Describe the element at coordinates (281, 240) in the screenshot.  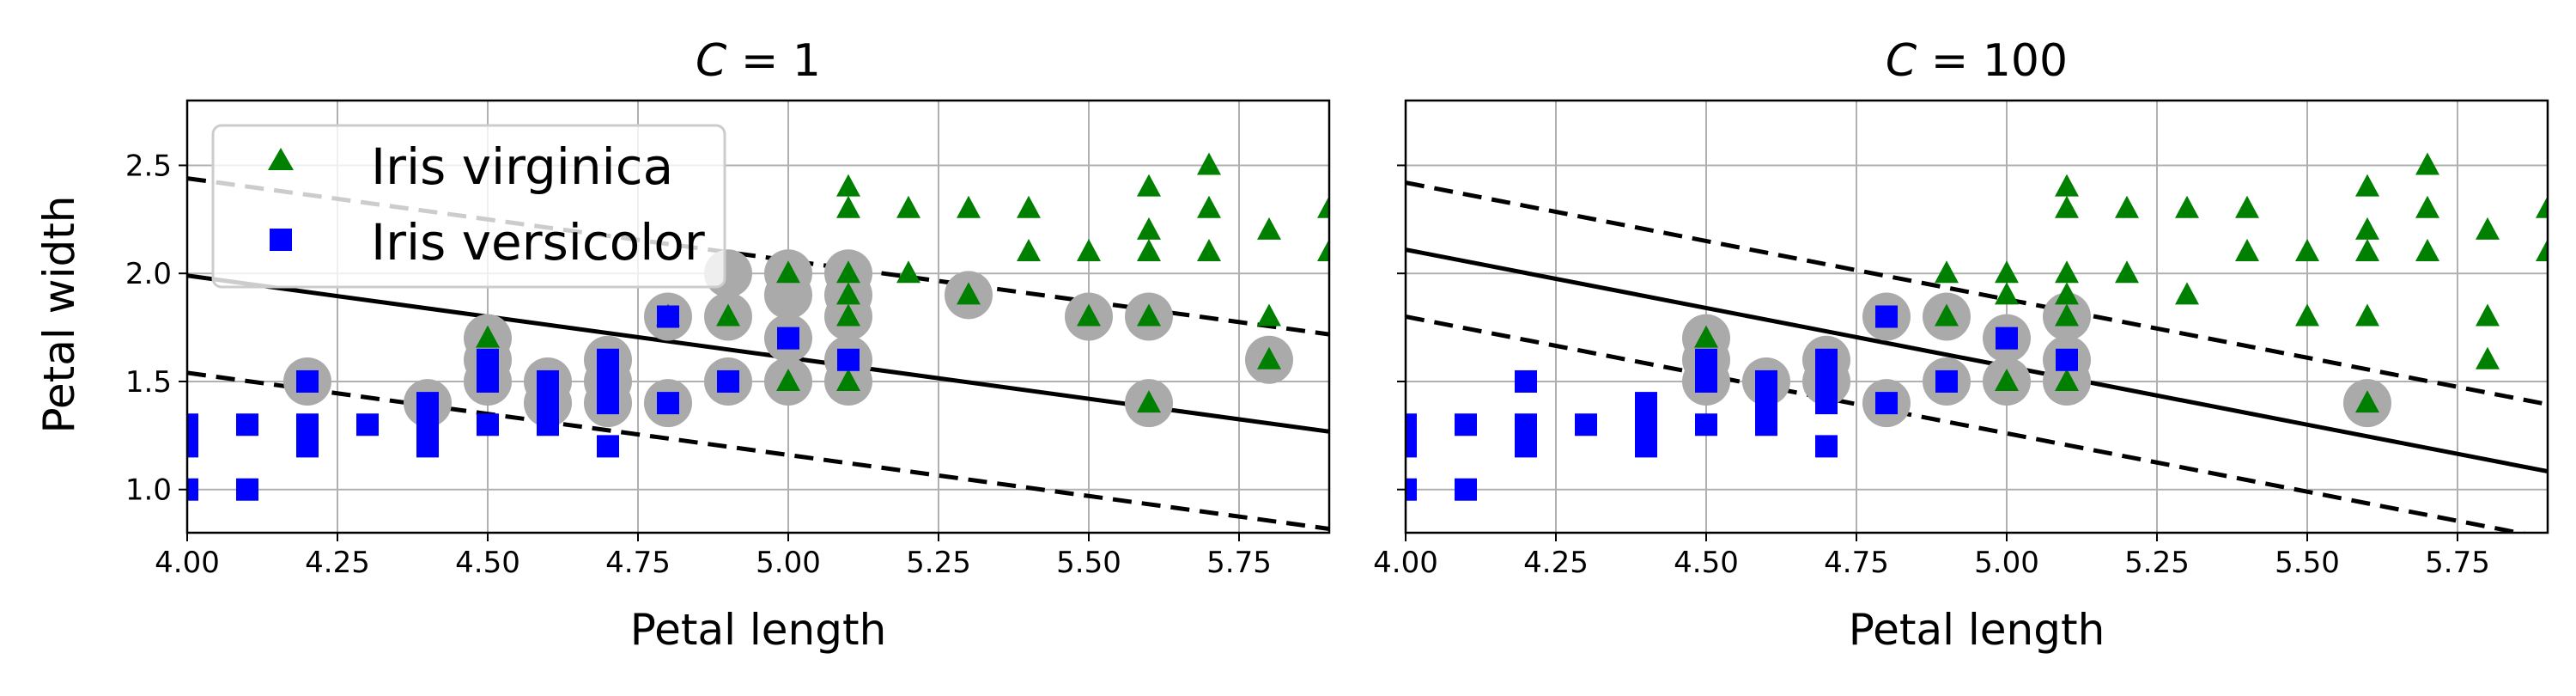
I see `legend-square-icon` at that location.